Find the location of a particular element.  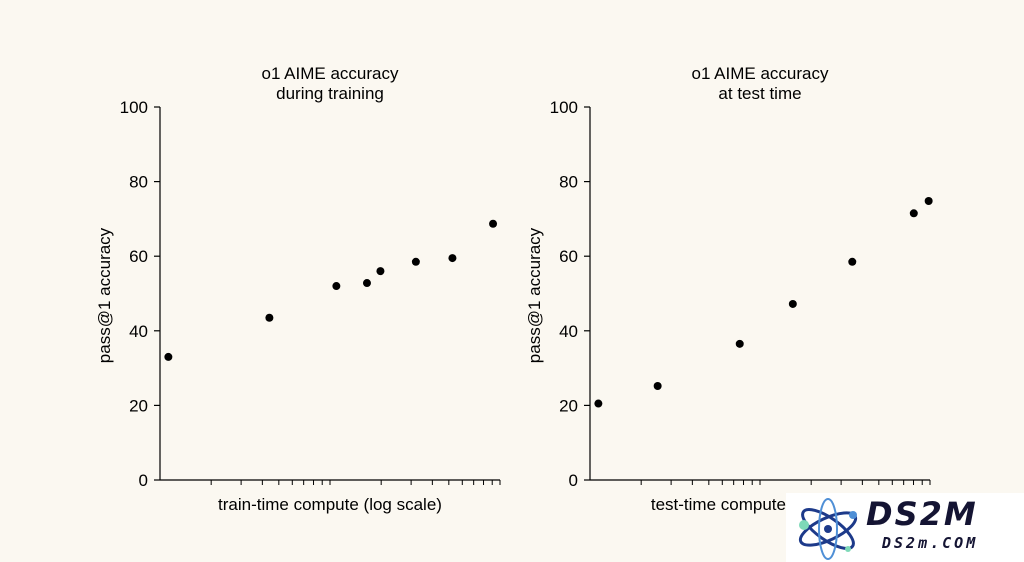

watermark: DS2M DS2m.COM is located at coordinates (905, 527).